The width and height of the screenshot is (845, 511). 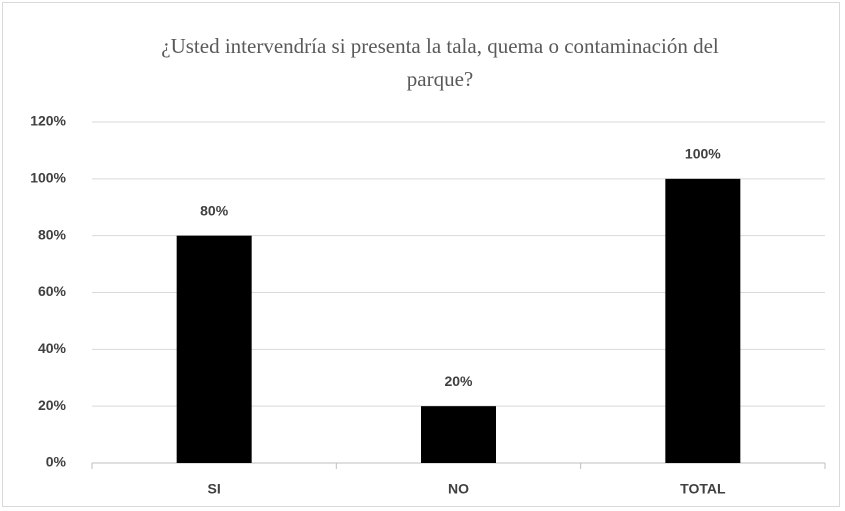 I want to click on y-tick-label: 100%, so click(x=48, y=178).